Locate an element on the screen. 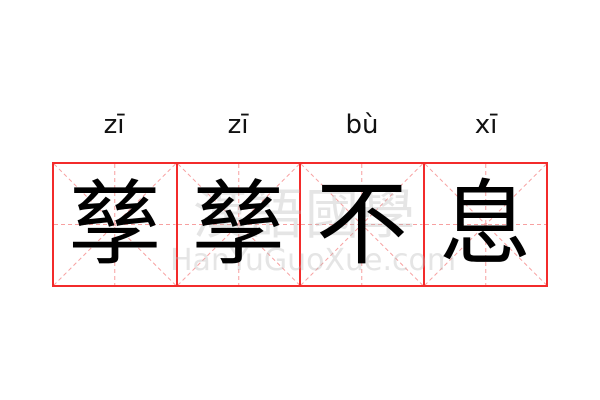 The height and width of the screenshot is (400, 600). character-3: 不 is located at coordinates (361, 224).